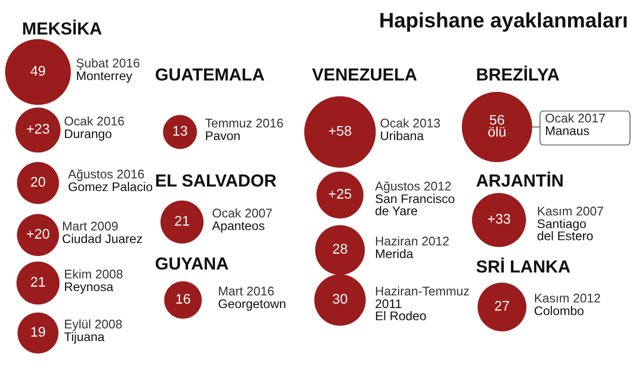  What do you see at coordinates (62, 27) in the screenshot?
I see `series-label: MEKSİKA` at bounding box center [62, 27].